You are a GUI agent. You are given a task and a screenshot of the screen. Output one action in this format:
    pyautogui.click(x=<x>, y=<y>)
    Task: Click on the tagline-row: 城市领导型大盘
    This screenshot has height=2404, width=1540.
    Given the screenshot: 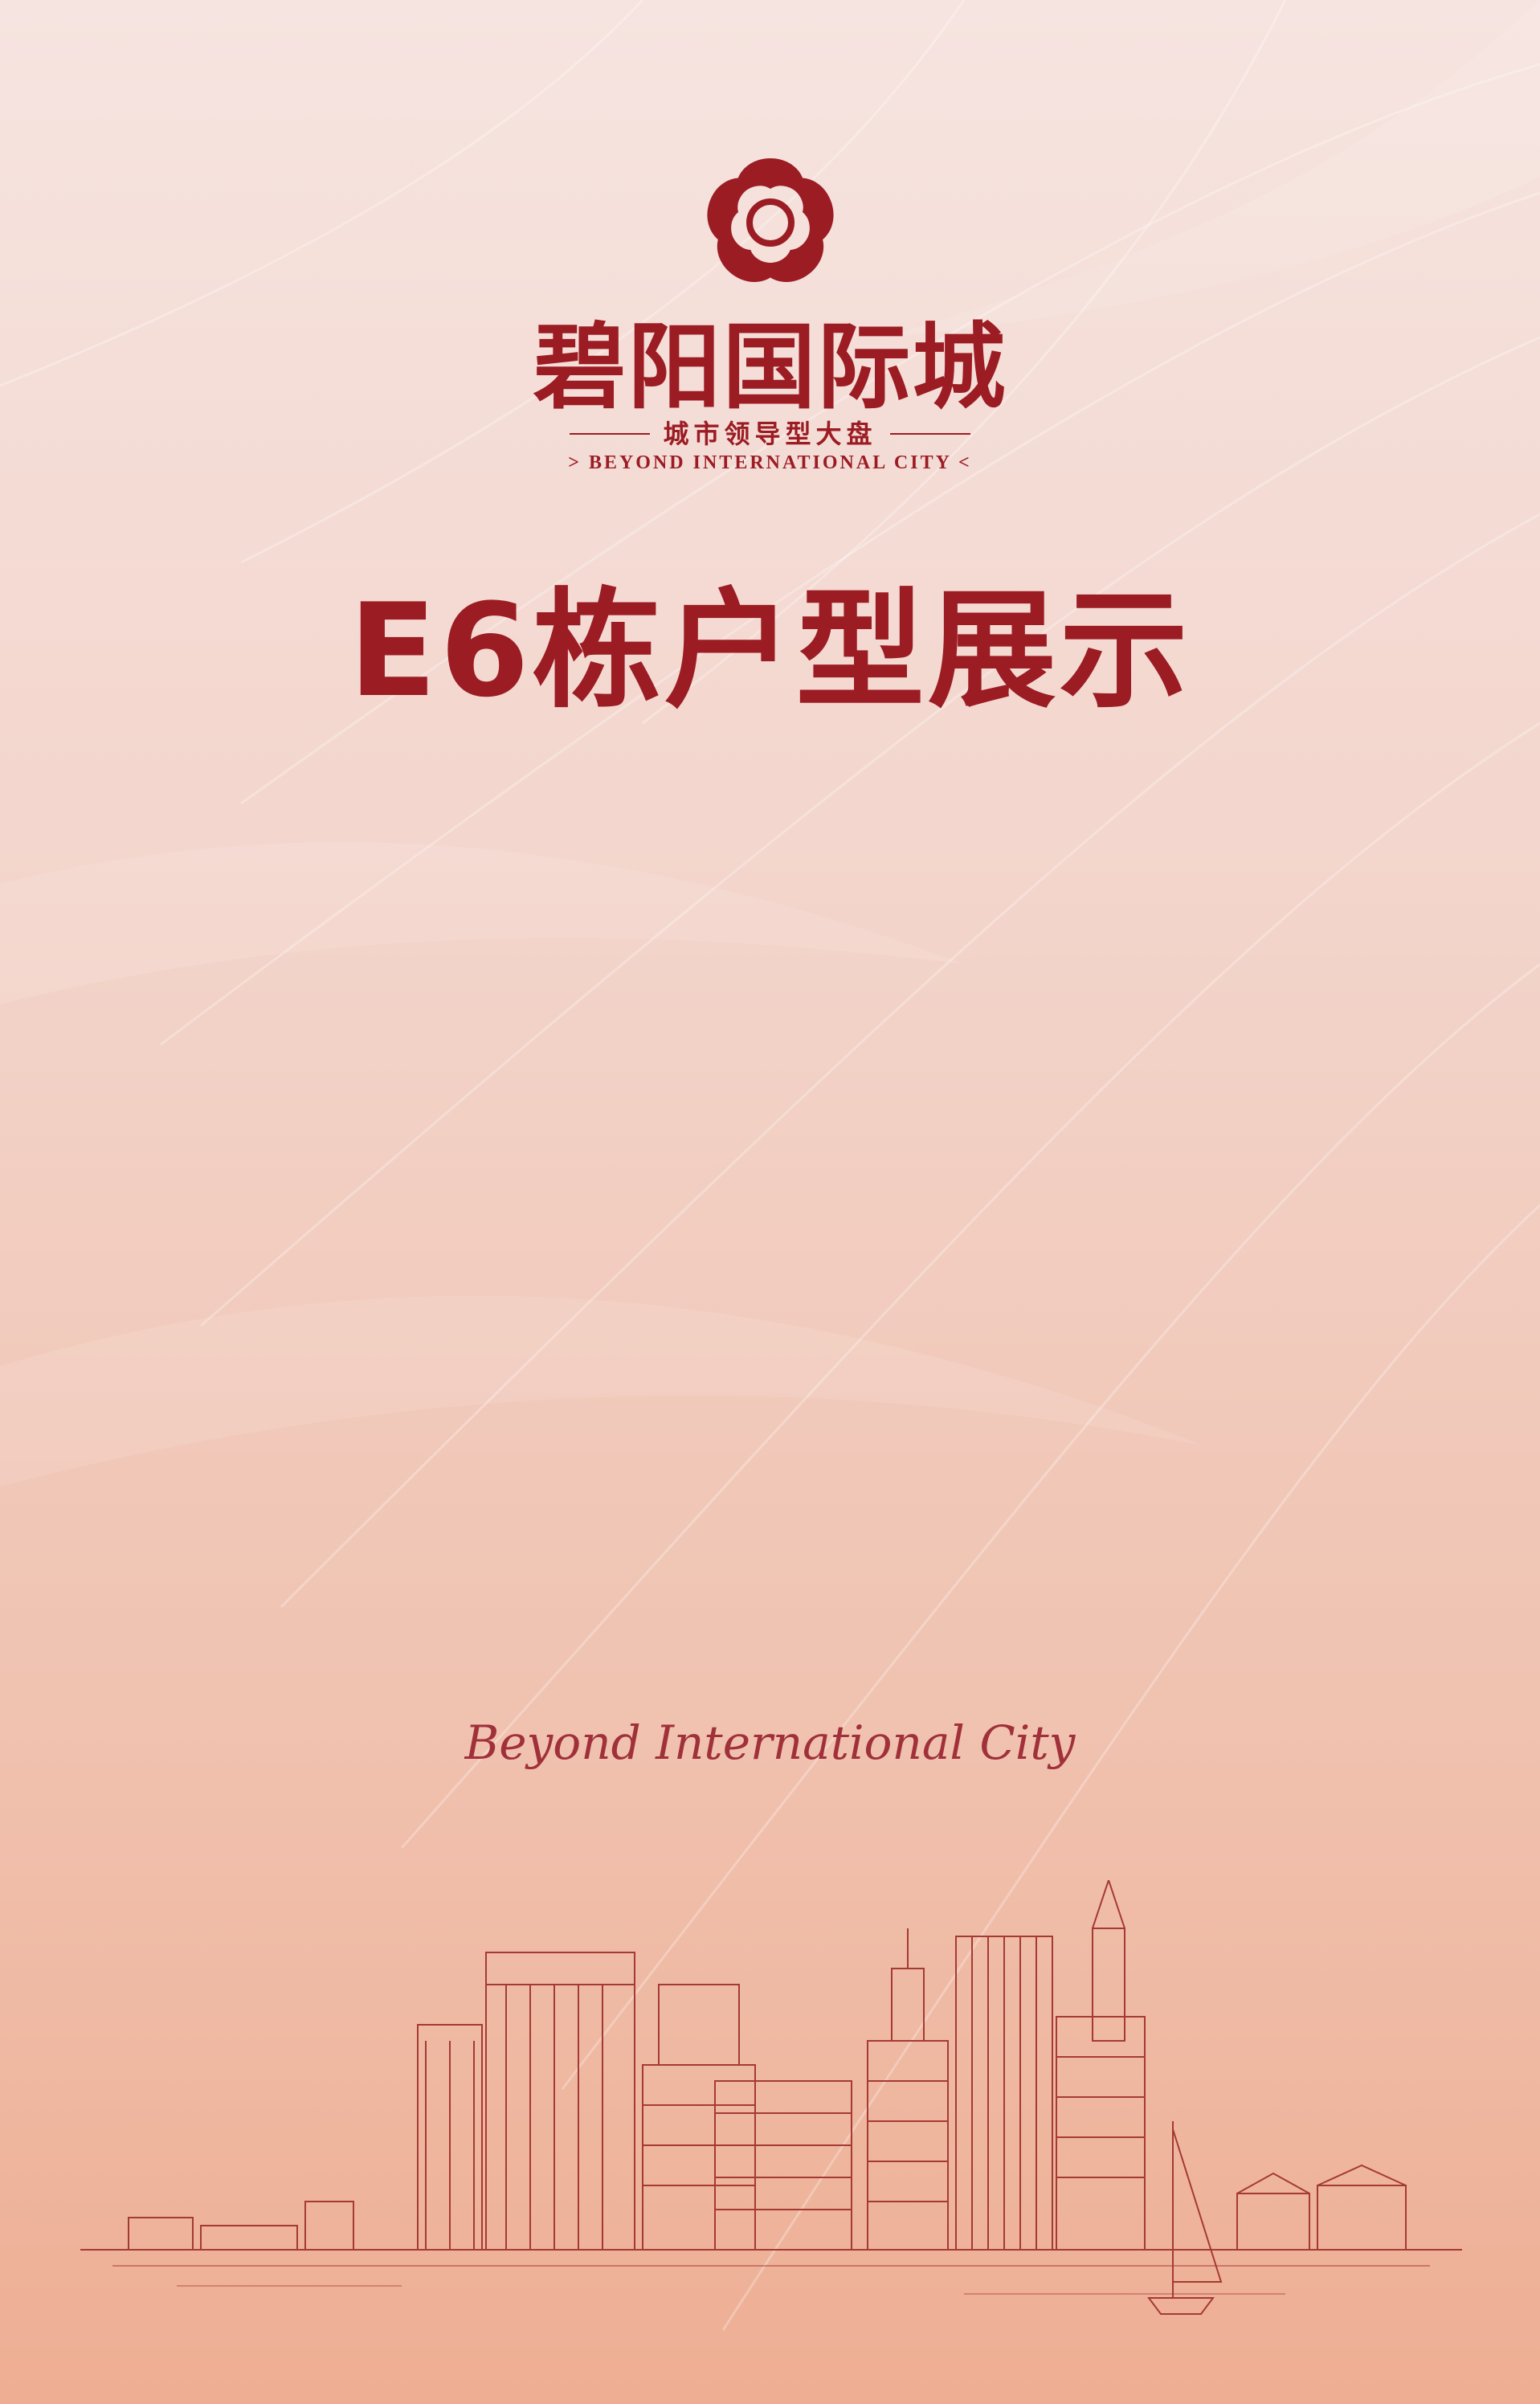 What is the action you would take?
    pyautogui.click(x=770, y=434)
    